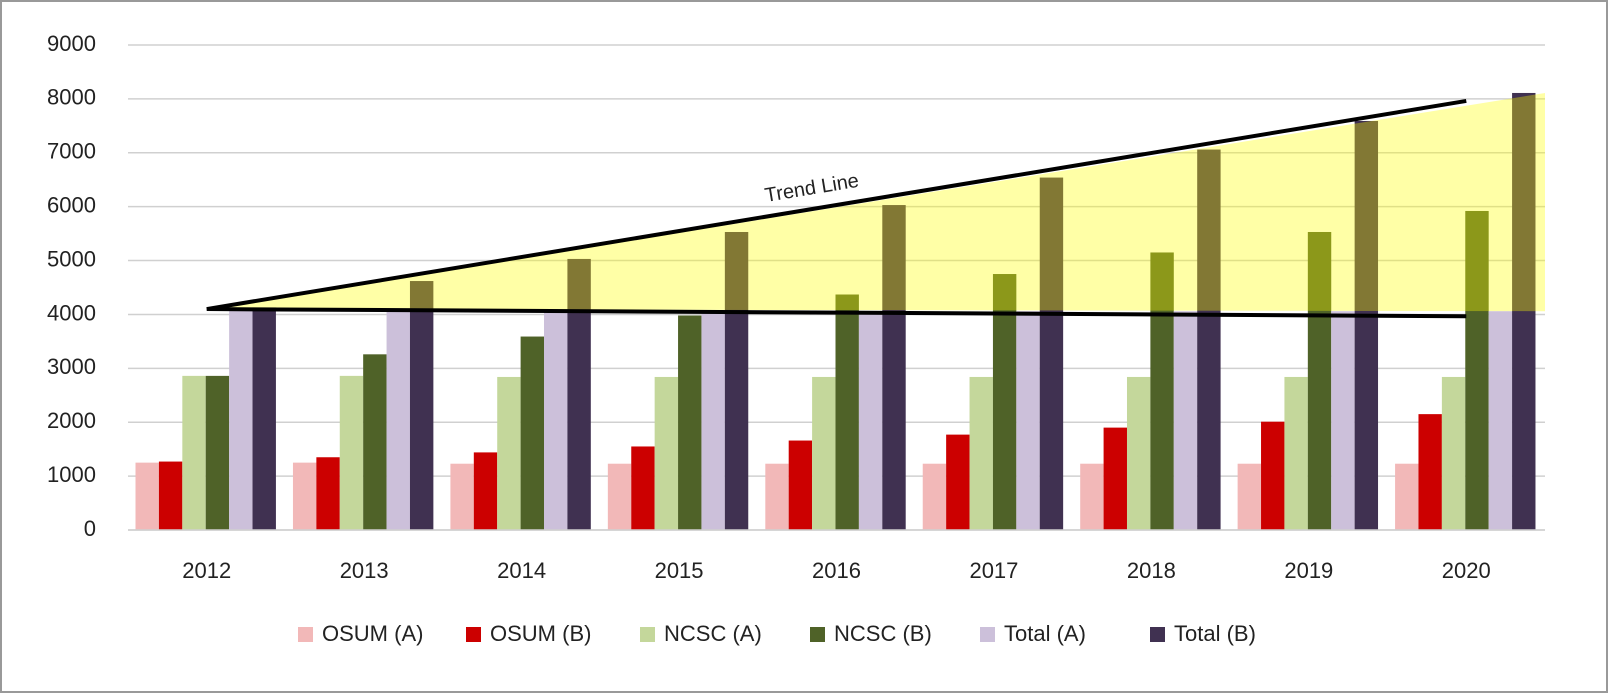 This screenshot has width=1610, height=695. What do you see at coordinates (1466, 570) in the screenshot?
I see `x-tick-label: 2020` at bounding box center [1466, 570].